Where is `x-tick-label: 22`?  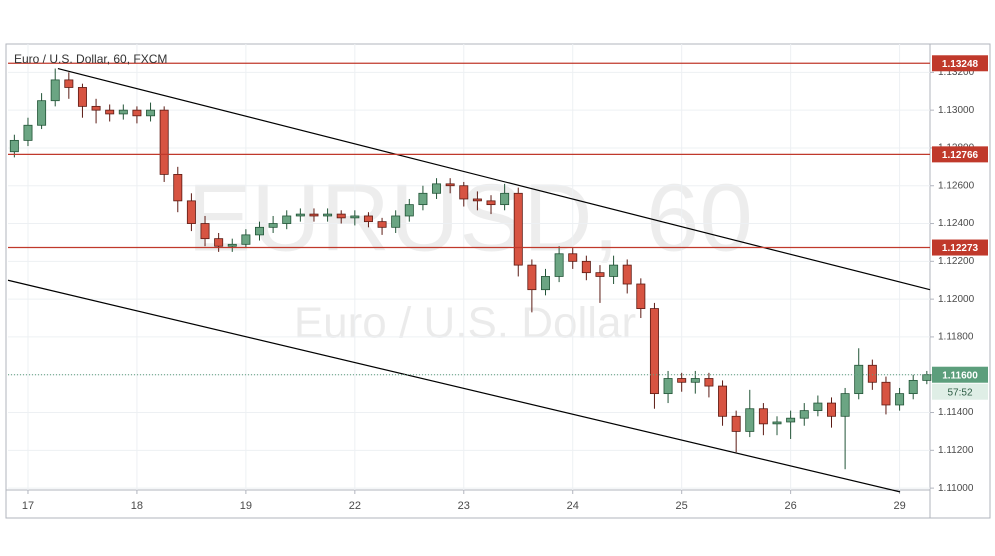
x-tick-label: 22 is located at coordinates (355, 506).